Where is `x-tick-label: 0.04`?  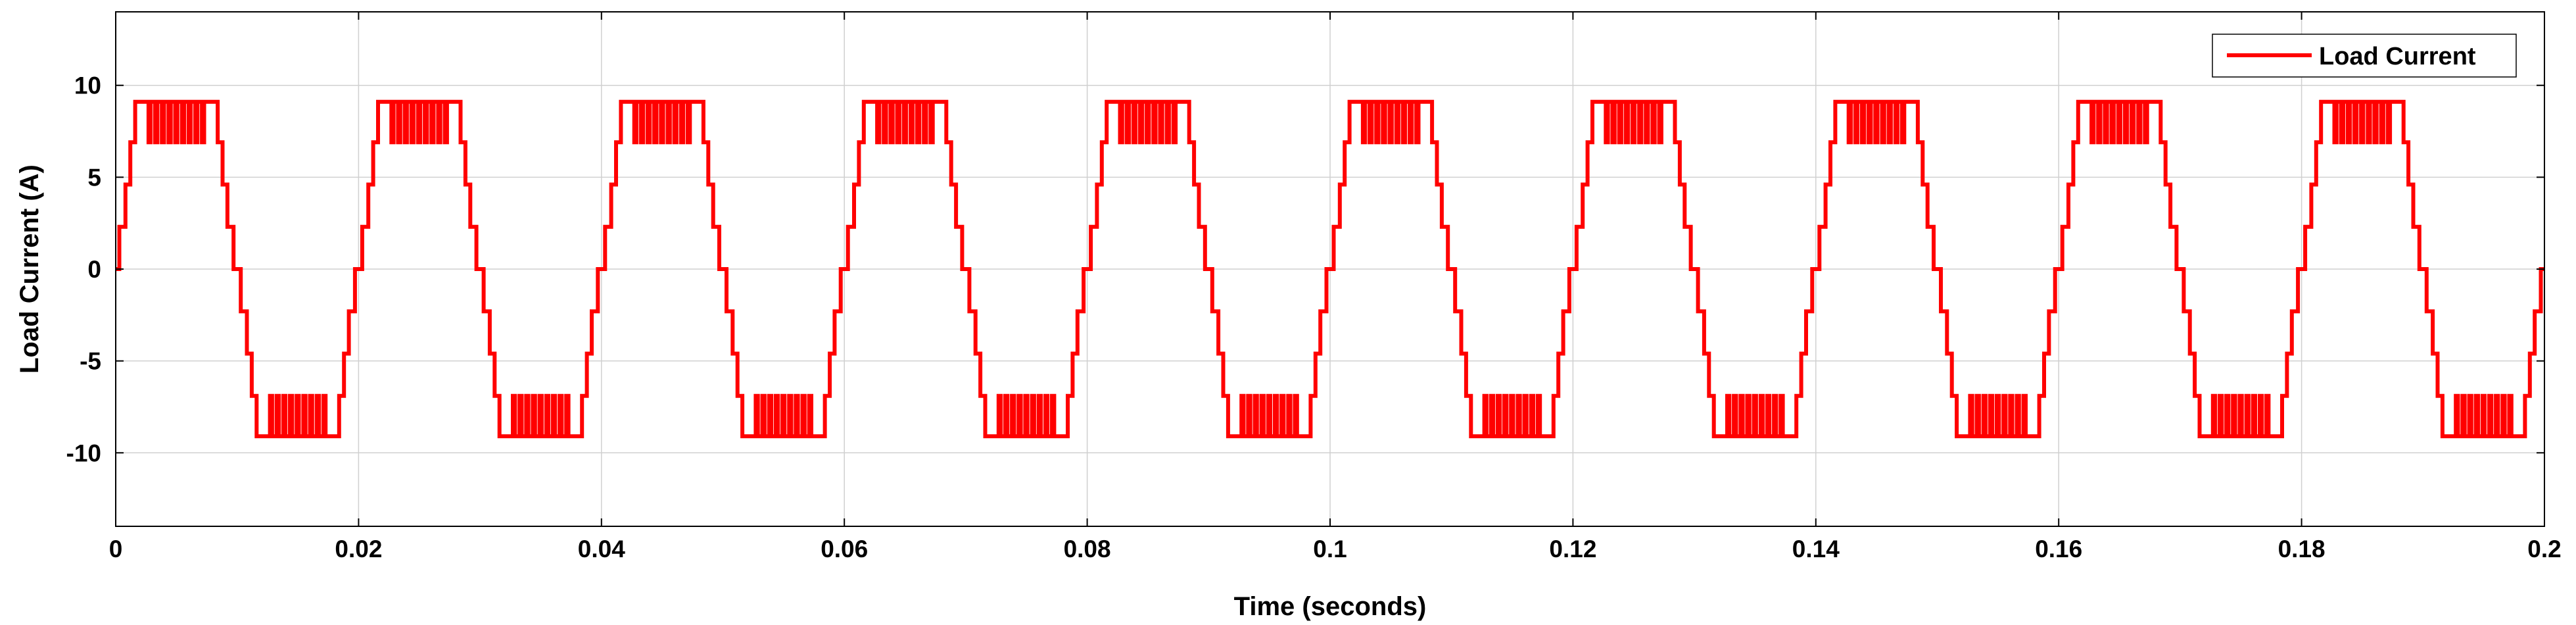
x-tick-label: 0.04 is located at coordinates (601, 549).